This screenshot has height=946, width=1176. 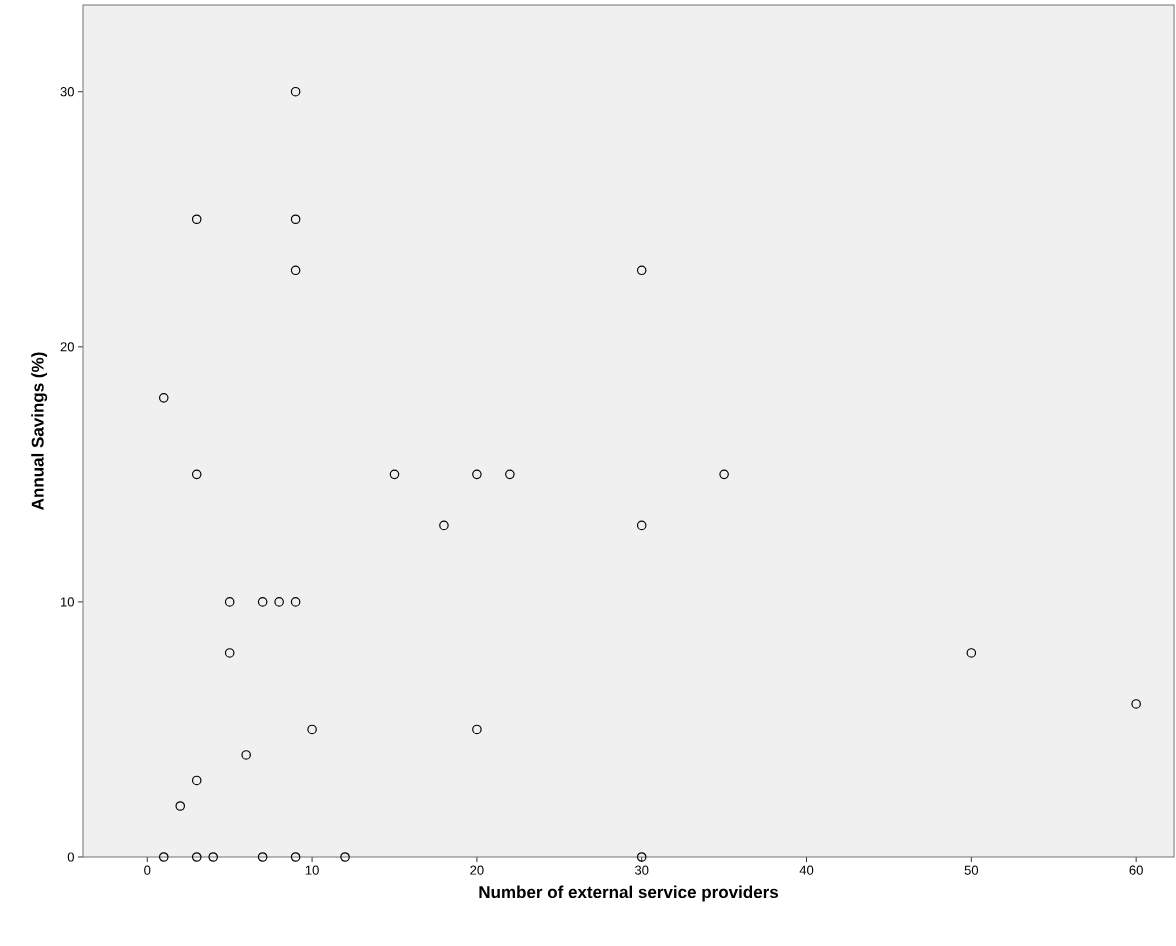 I want to click on x-tick-label: 60, so click(x=1136, y=870).